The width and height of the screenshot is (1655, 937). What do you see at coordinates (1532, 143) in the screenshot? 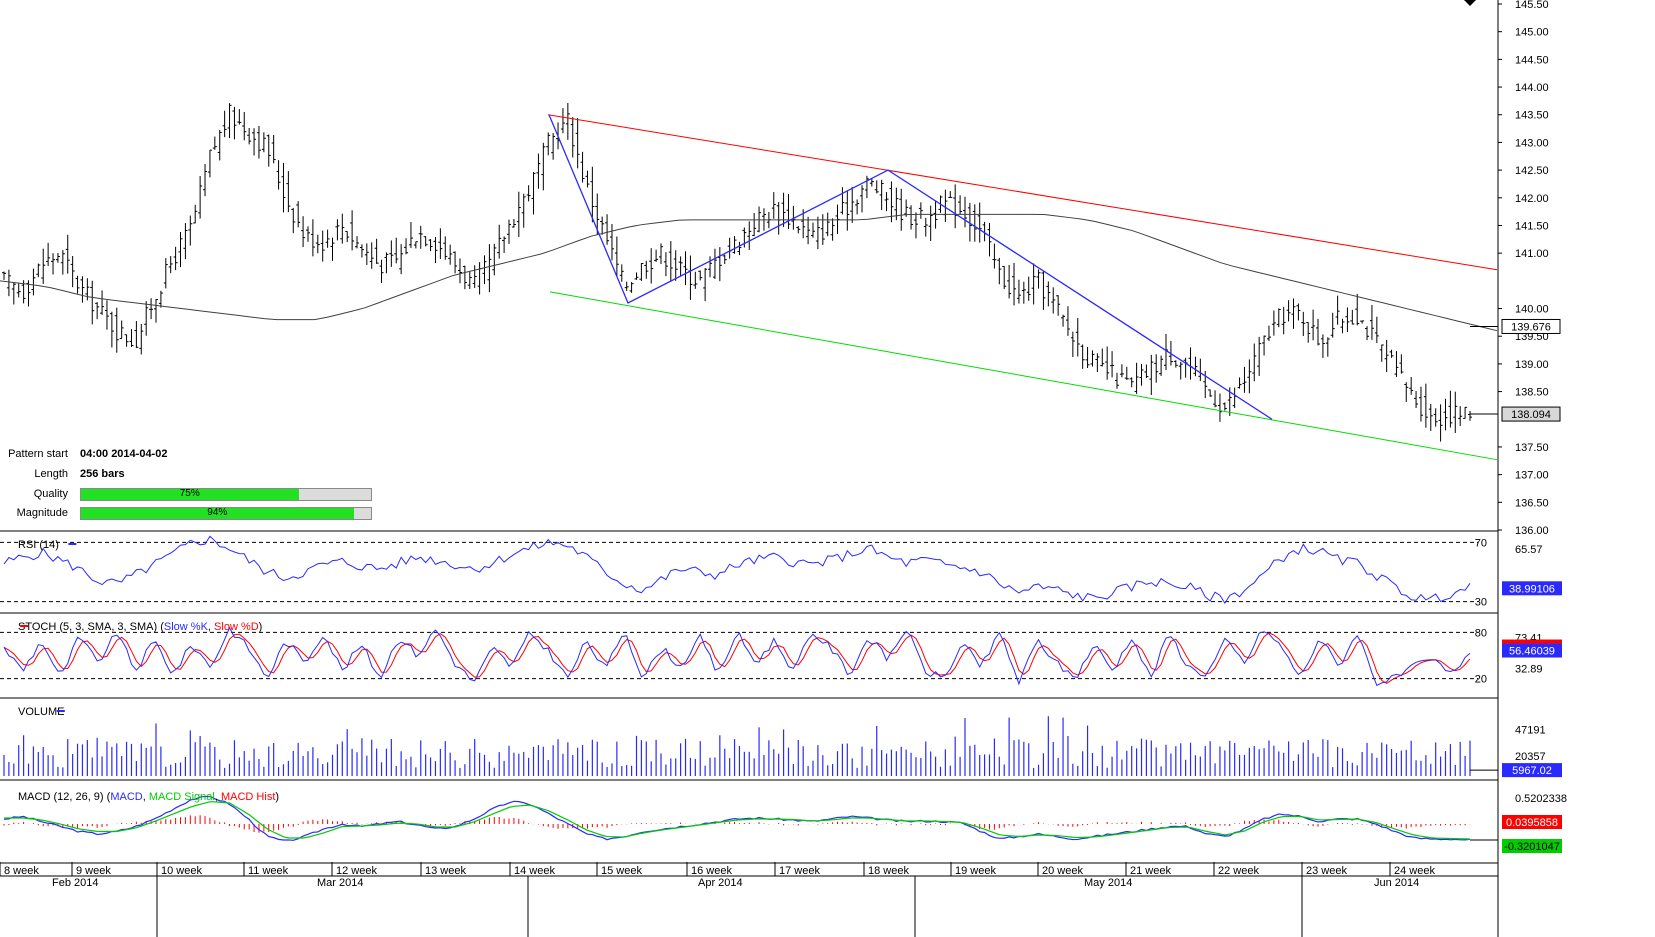
I see `price-tick-label: 143.00` at bounding box center [1532, 143].